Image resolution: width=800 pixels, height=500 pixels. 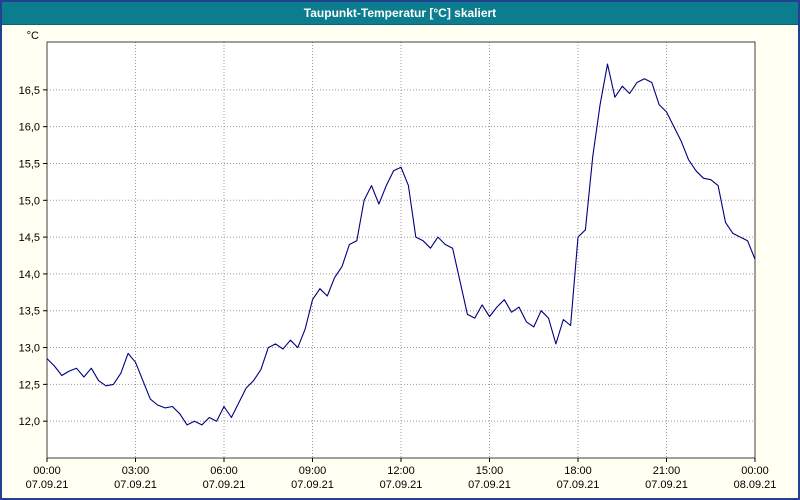 What do you see at coordinates (29, 275) in the screenshot?
I see `y-tick-label: 14,0` at bounding box center [29, 275].